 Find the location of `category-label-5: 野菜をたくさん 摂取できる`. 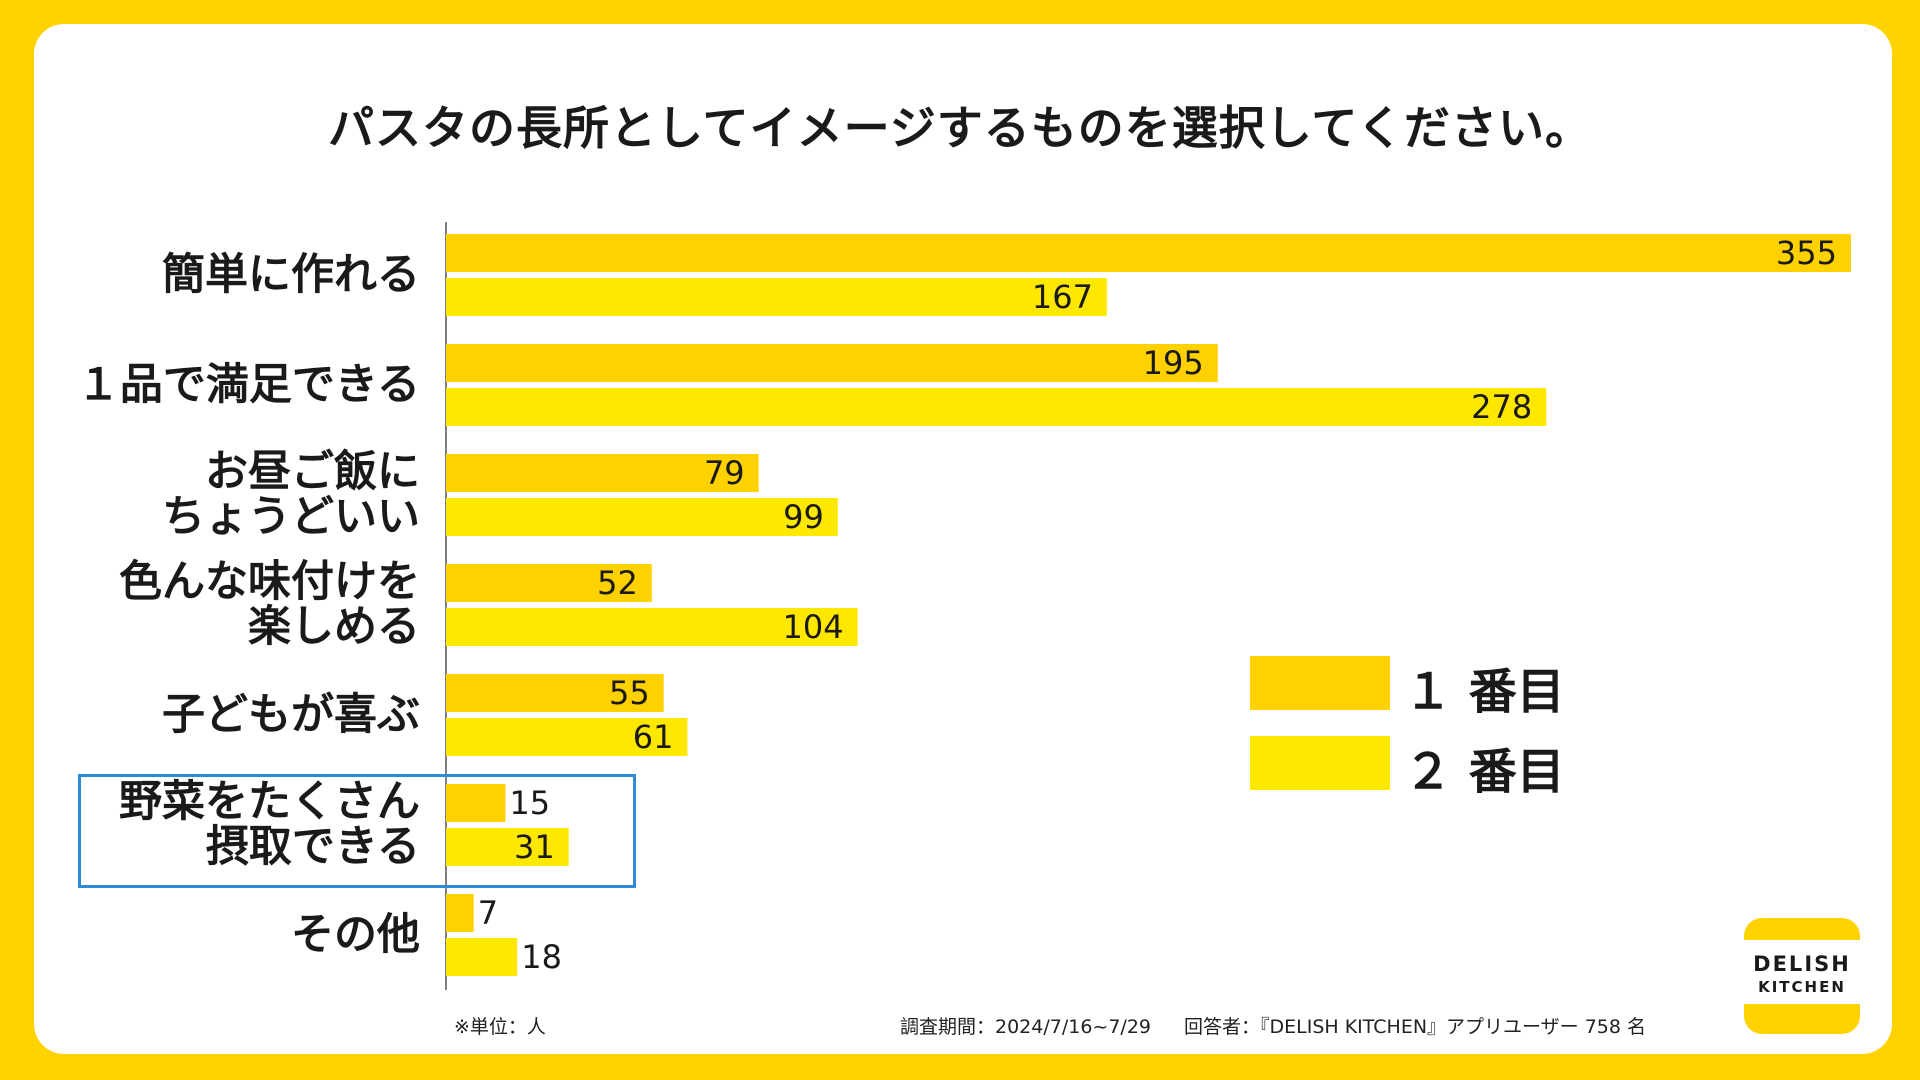

category-label-5: 野菜をたくさん 摂取できる is located at coordinates (215, 825).